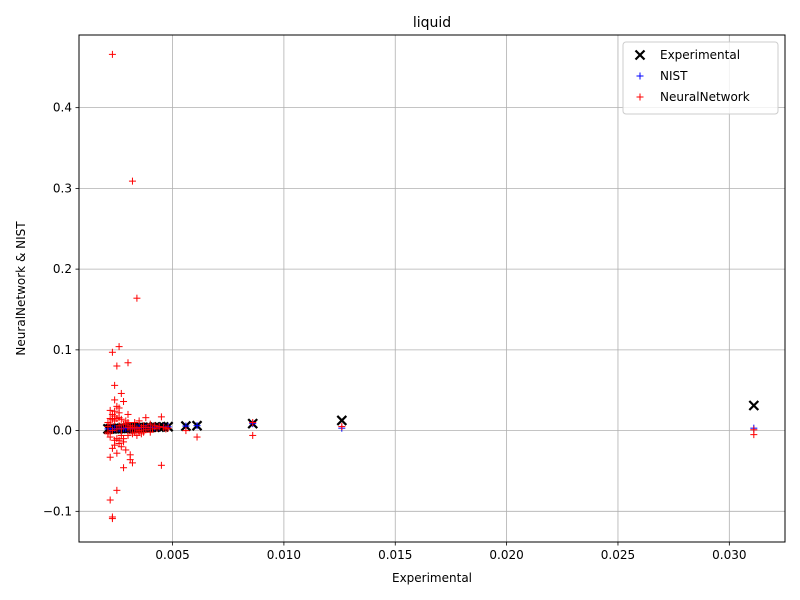 This screenshot has width=800, height=600. Describe the element at coordinates (729, 555) in the screenshot. I see `x-tick-label: 0.030` at that location.